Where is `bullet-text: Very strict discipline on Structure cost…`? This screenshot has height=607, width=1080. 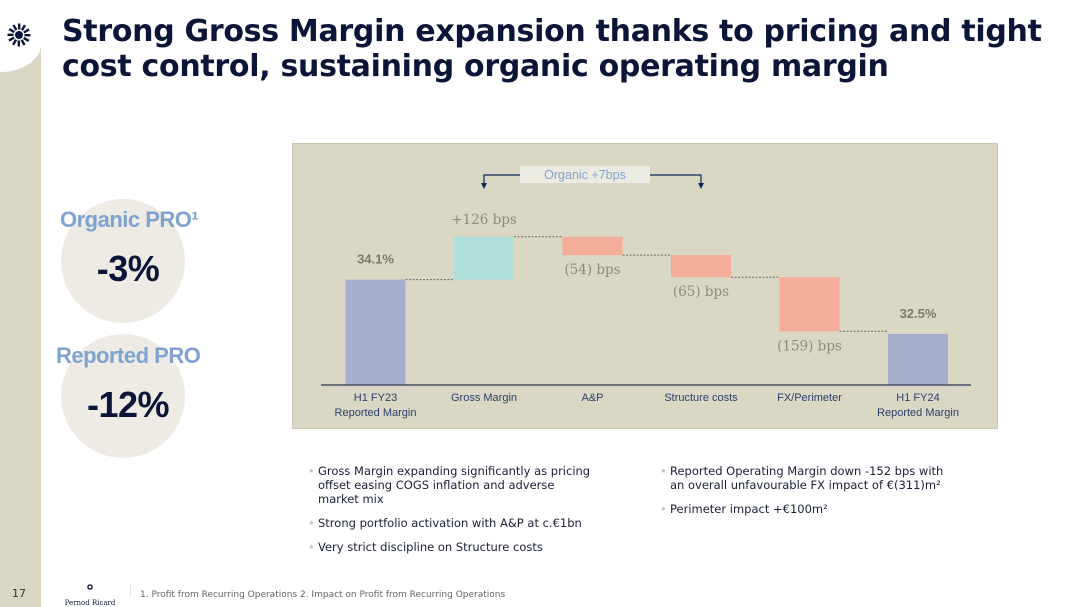 bullet-text: Very strict discipline on Structure cost… is located at coordinates (430, 547).